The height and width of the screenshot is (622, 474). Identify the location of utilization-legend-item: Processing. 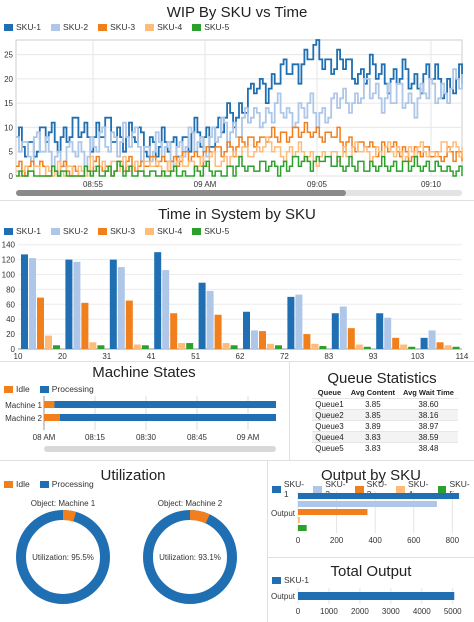
(66, 484).